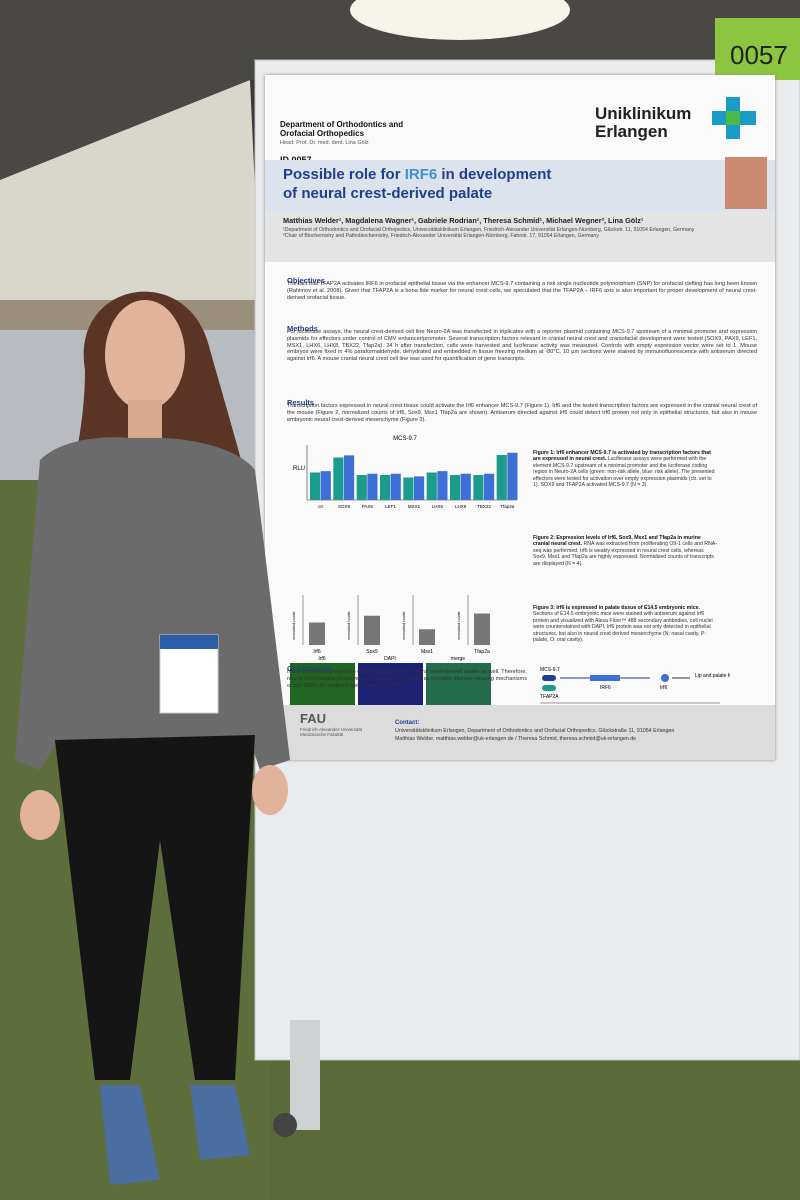  I want to click on fig3-labels: Irf6 DAPI merge, so click(391, 659).